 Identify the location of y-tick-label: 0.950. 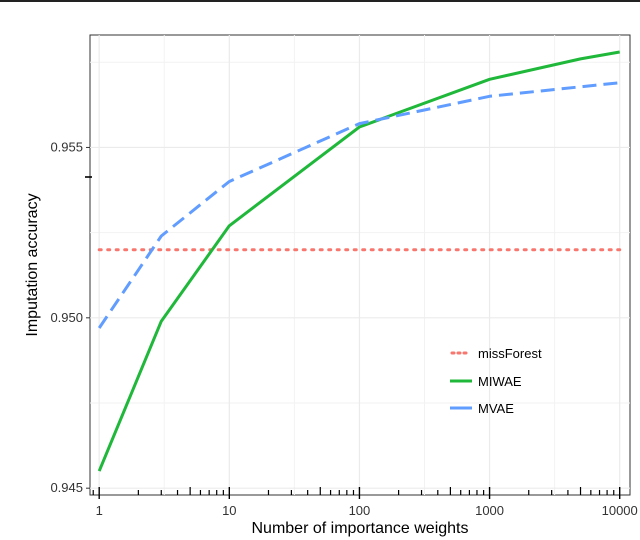
(66, 317).